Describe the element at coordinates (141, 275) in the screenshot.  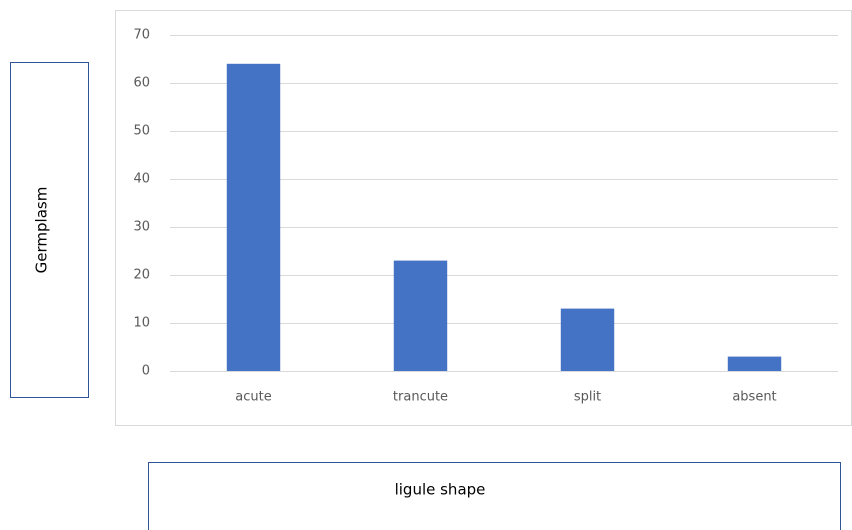
I see `y-tick-label: 20` at that location.